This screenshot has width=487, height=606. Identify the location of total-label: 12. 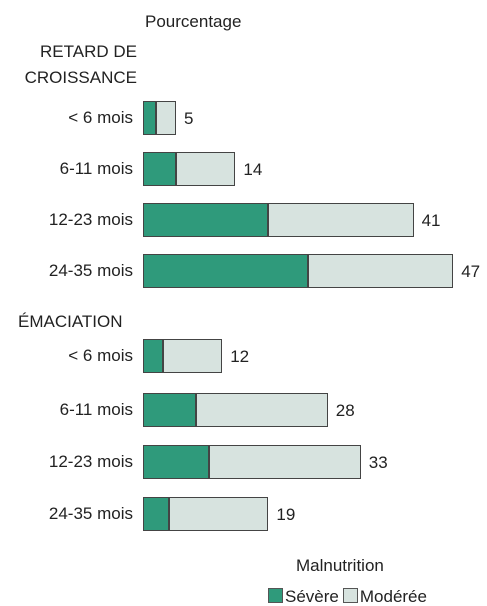
(240, 356).